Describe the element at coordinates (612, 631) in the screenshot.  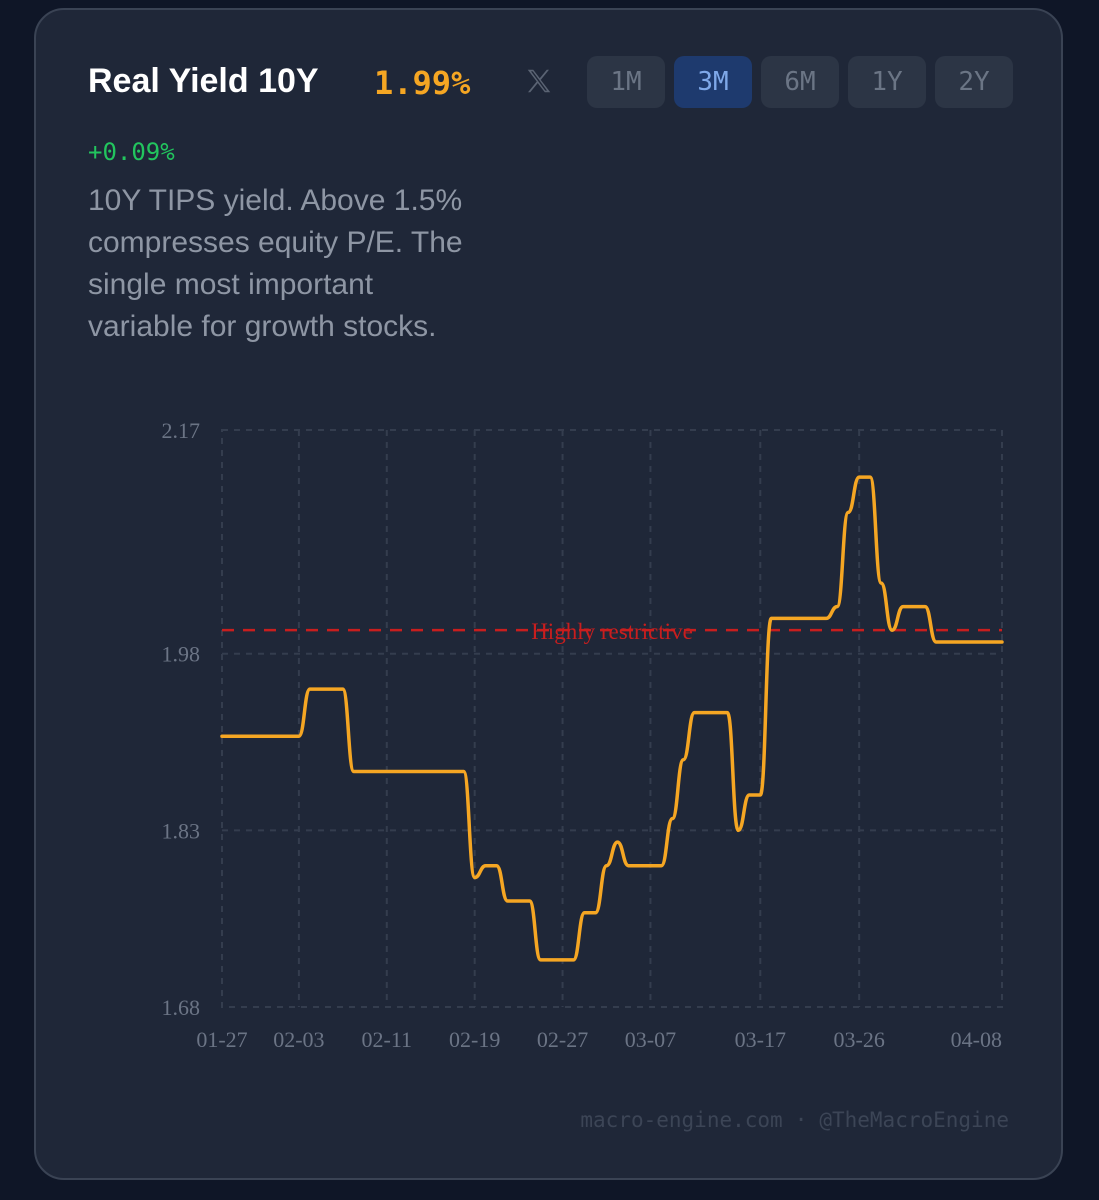
I see `threshold-label: Highly restrictive` at that location.